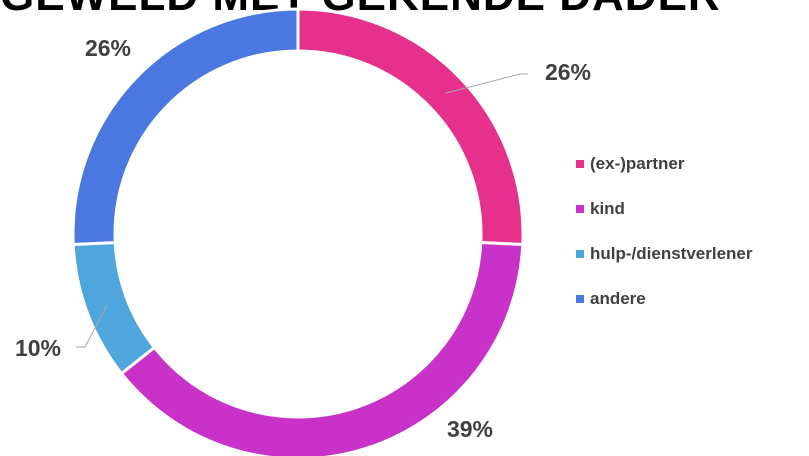 The width and height of the screenshot is (809, 456). I want to click on legend-swatch-andere, so click(580, 298).